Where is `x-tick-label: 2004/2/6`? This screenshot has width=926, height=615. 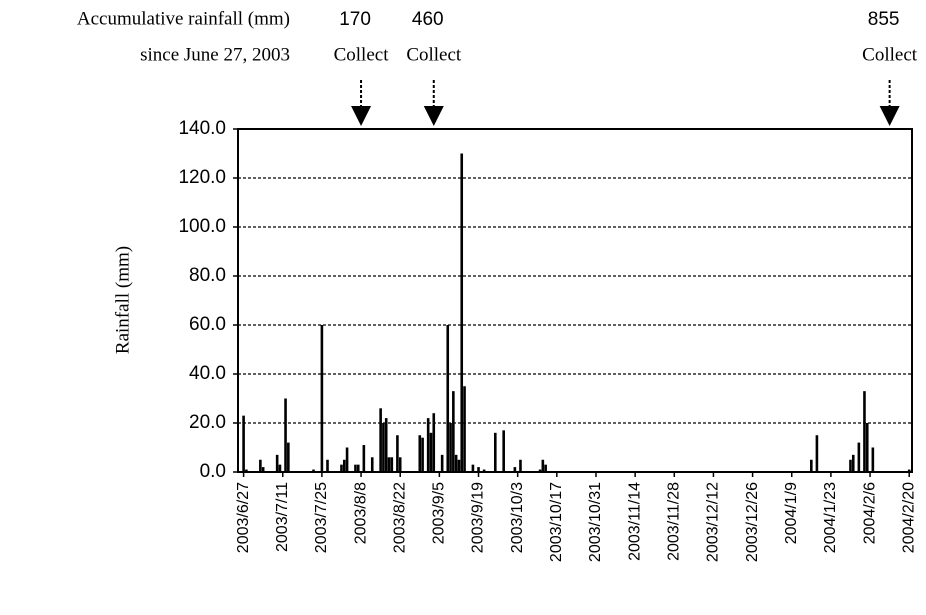 x-tick-label: 2004/2/6 is located at coordinates (869, 513).